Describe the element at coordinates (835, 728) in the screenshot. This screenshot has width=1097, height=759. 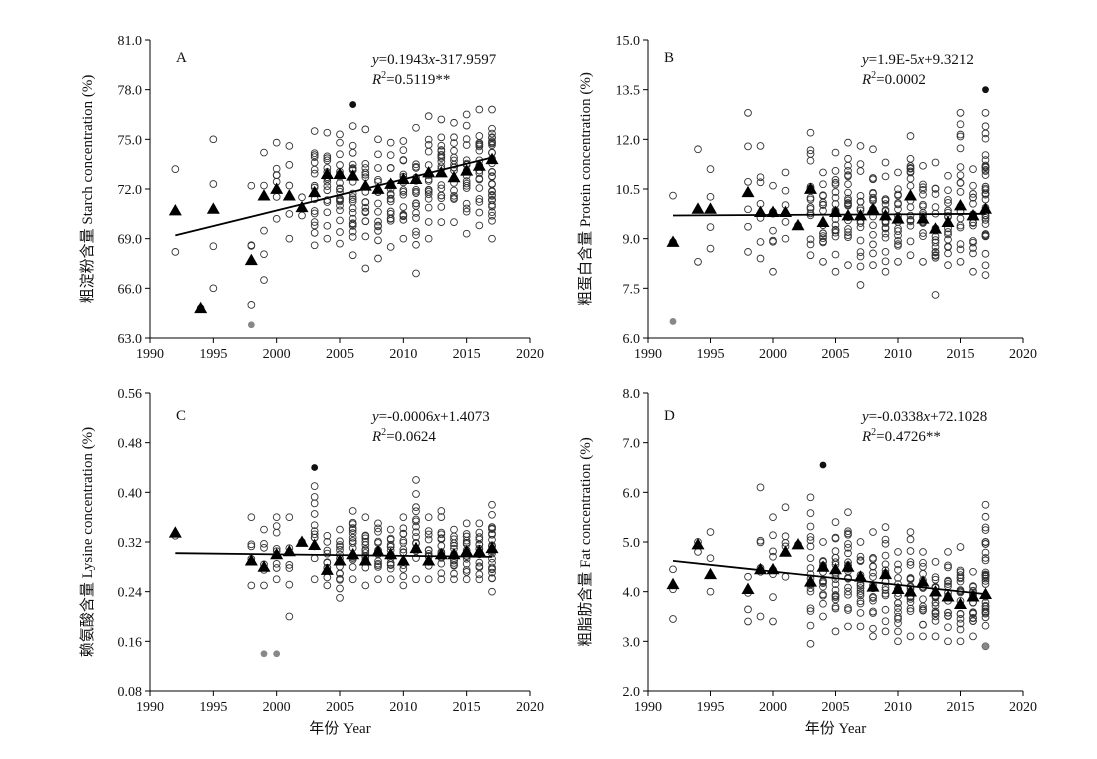
I see `x-axis-label: 年份 Year` at that location.